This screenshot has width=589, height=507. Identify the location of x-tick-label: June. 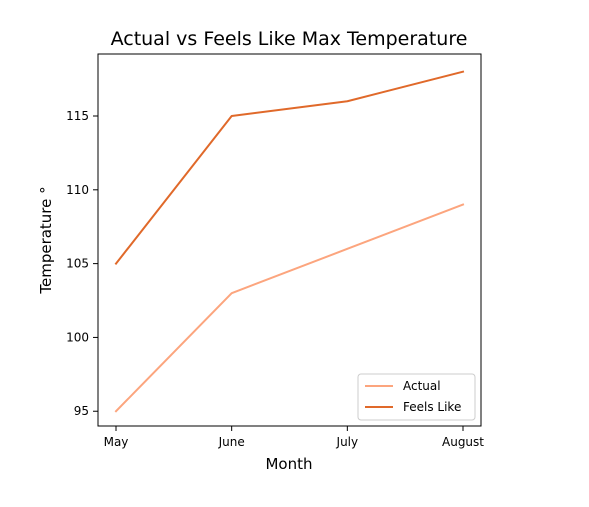
(231, 442).